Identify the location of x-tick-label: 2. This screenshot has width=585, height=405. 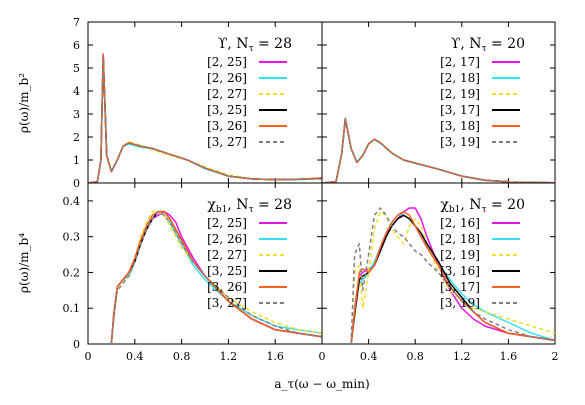
(555, 356).